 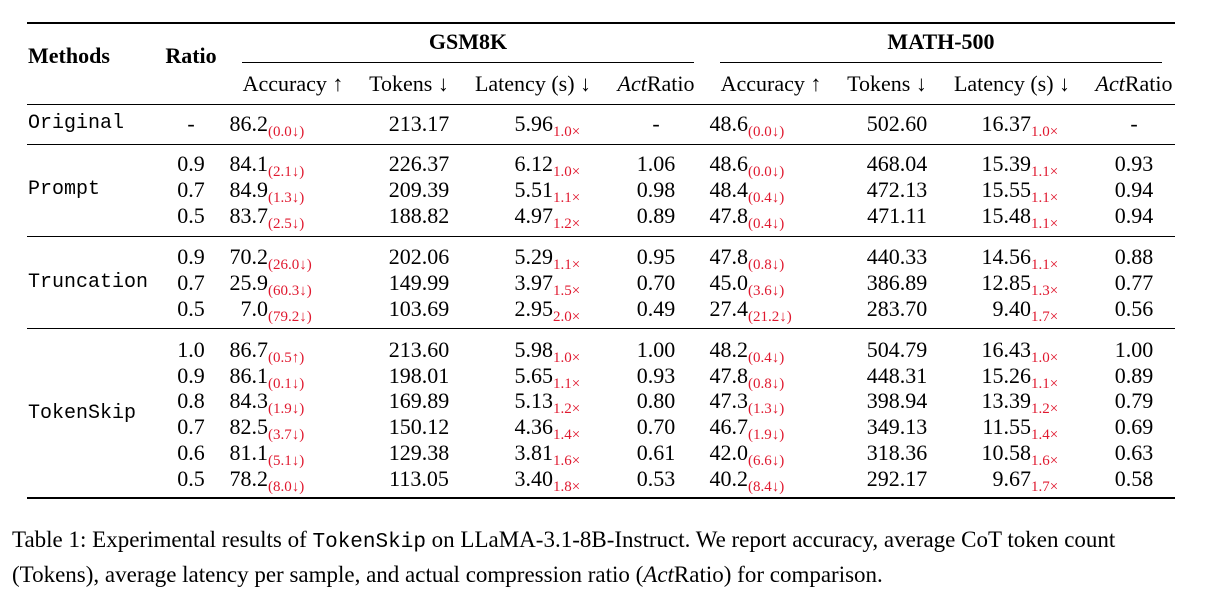 I want to click on delta-text: 1.1×, so click(x=1045, y=172).